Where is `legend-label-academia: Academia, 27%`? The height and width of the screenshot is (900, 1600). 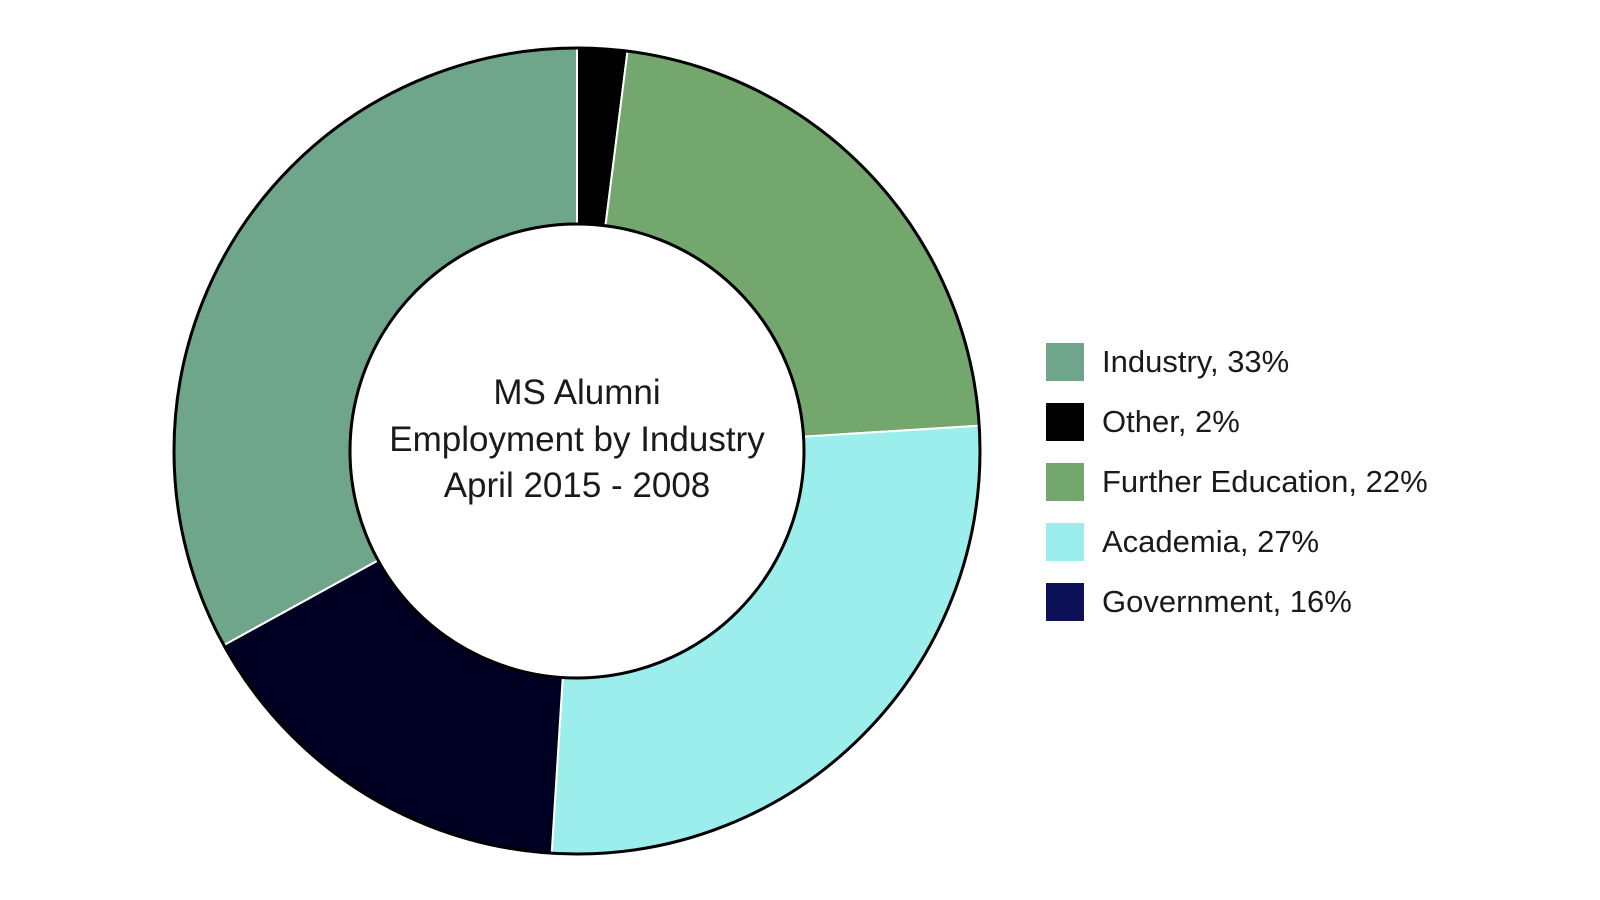 legend-label-academia: Academia, 27% is located at coordinates (1210, 541).